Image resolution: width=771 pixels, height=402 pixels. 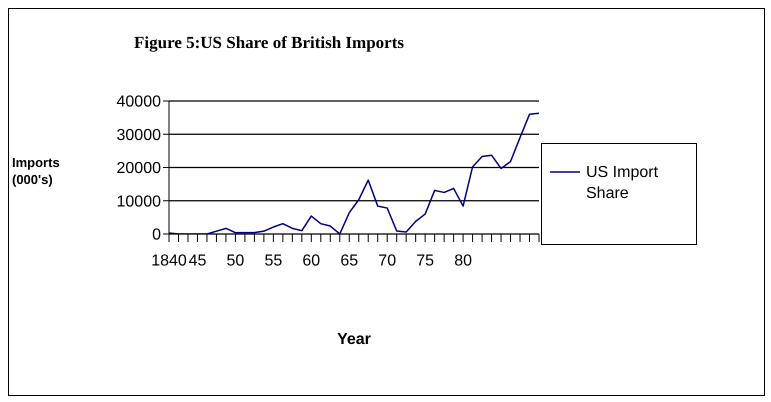 I want to click on x-tick-label: 80, so click(x=463, y=261).